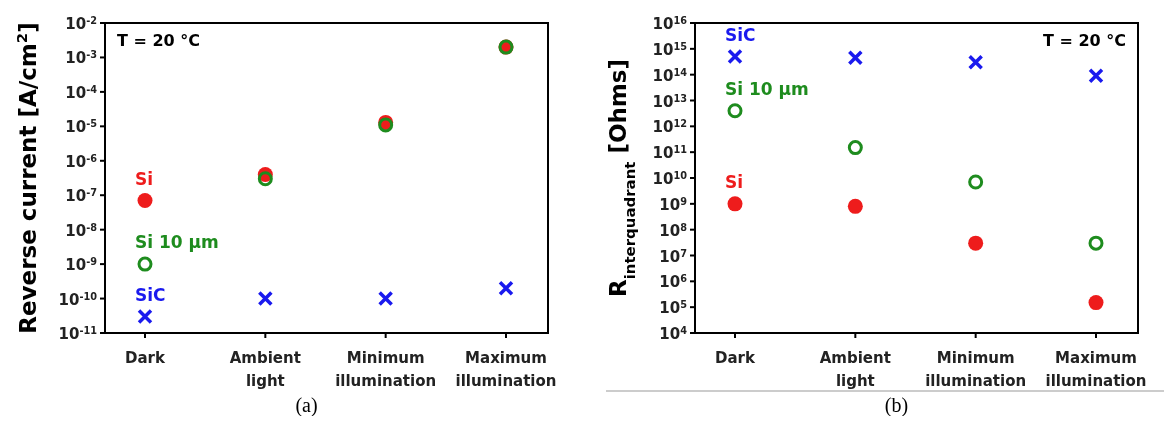 Image resolution: width=1172 pixels, height=425 pixels. I want to click on y-tick-label: 10$^{-5}$, so click(81, 127).